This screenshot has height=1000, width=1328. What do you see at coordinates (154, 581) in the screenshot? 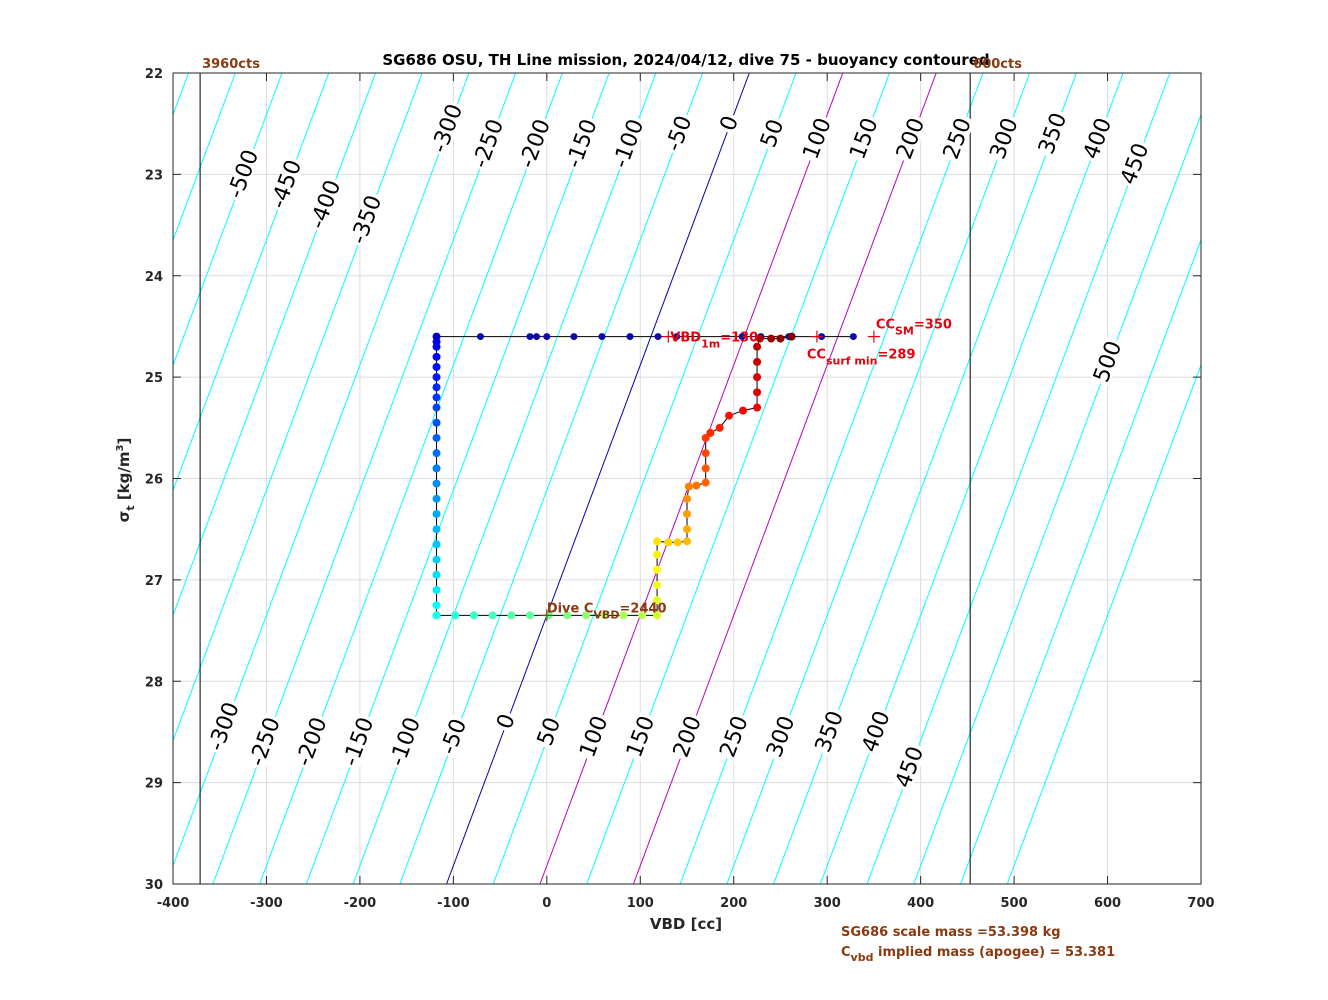
I see `y-tick-label: 27` at bounding box center [154, 581].